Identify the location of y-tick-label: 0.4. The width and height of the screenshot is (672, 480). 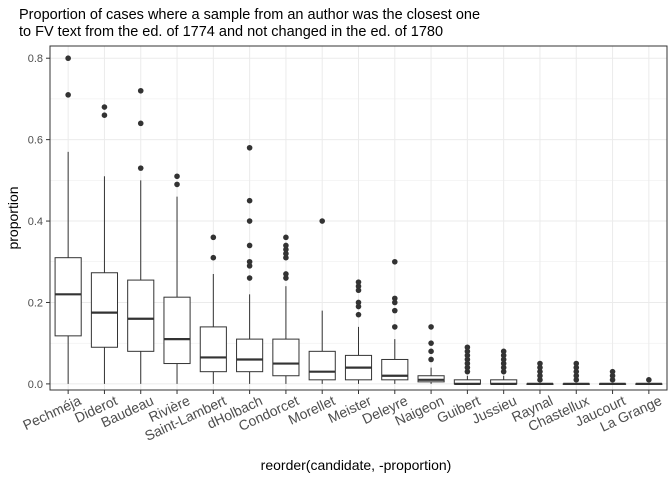
(35, 222).